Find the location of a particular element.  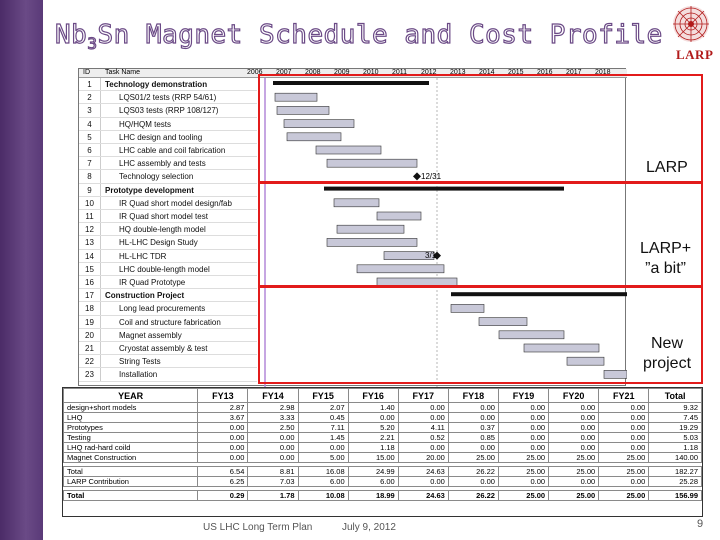

gantt-row-name: String Tests is located at coordinates (140, 362).